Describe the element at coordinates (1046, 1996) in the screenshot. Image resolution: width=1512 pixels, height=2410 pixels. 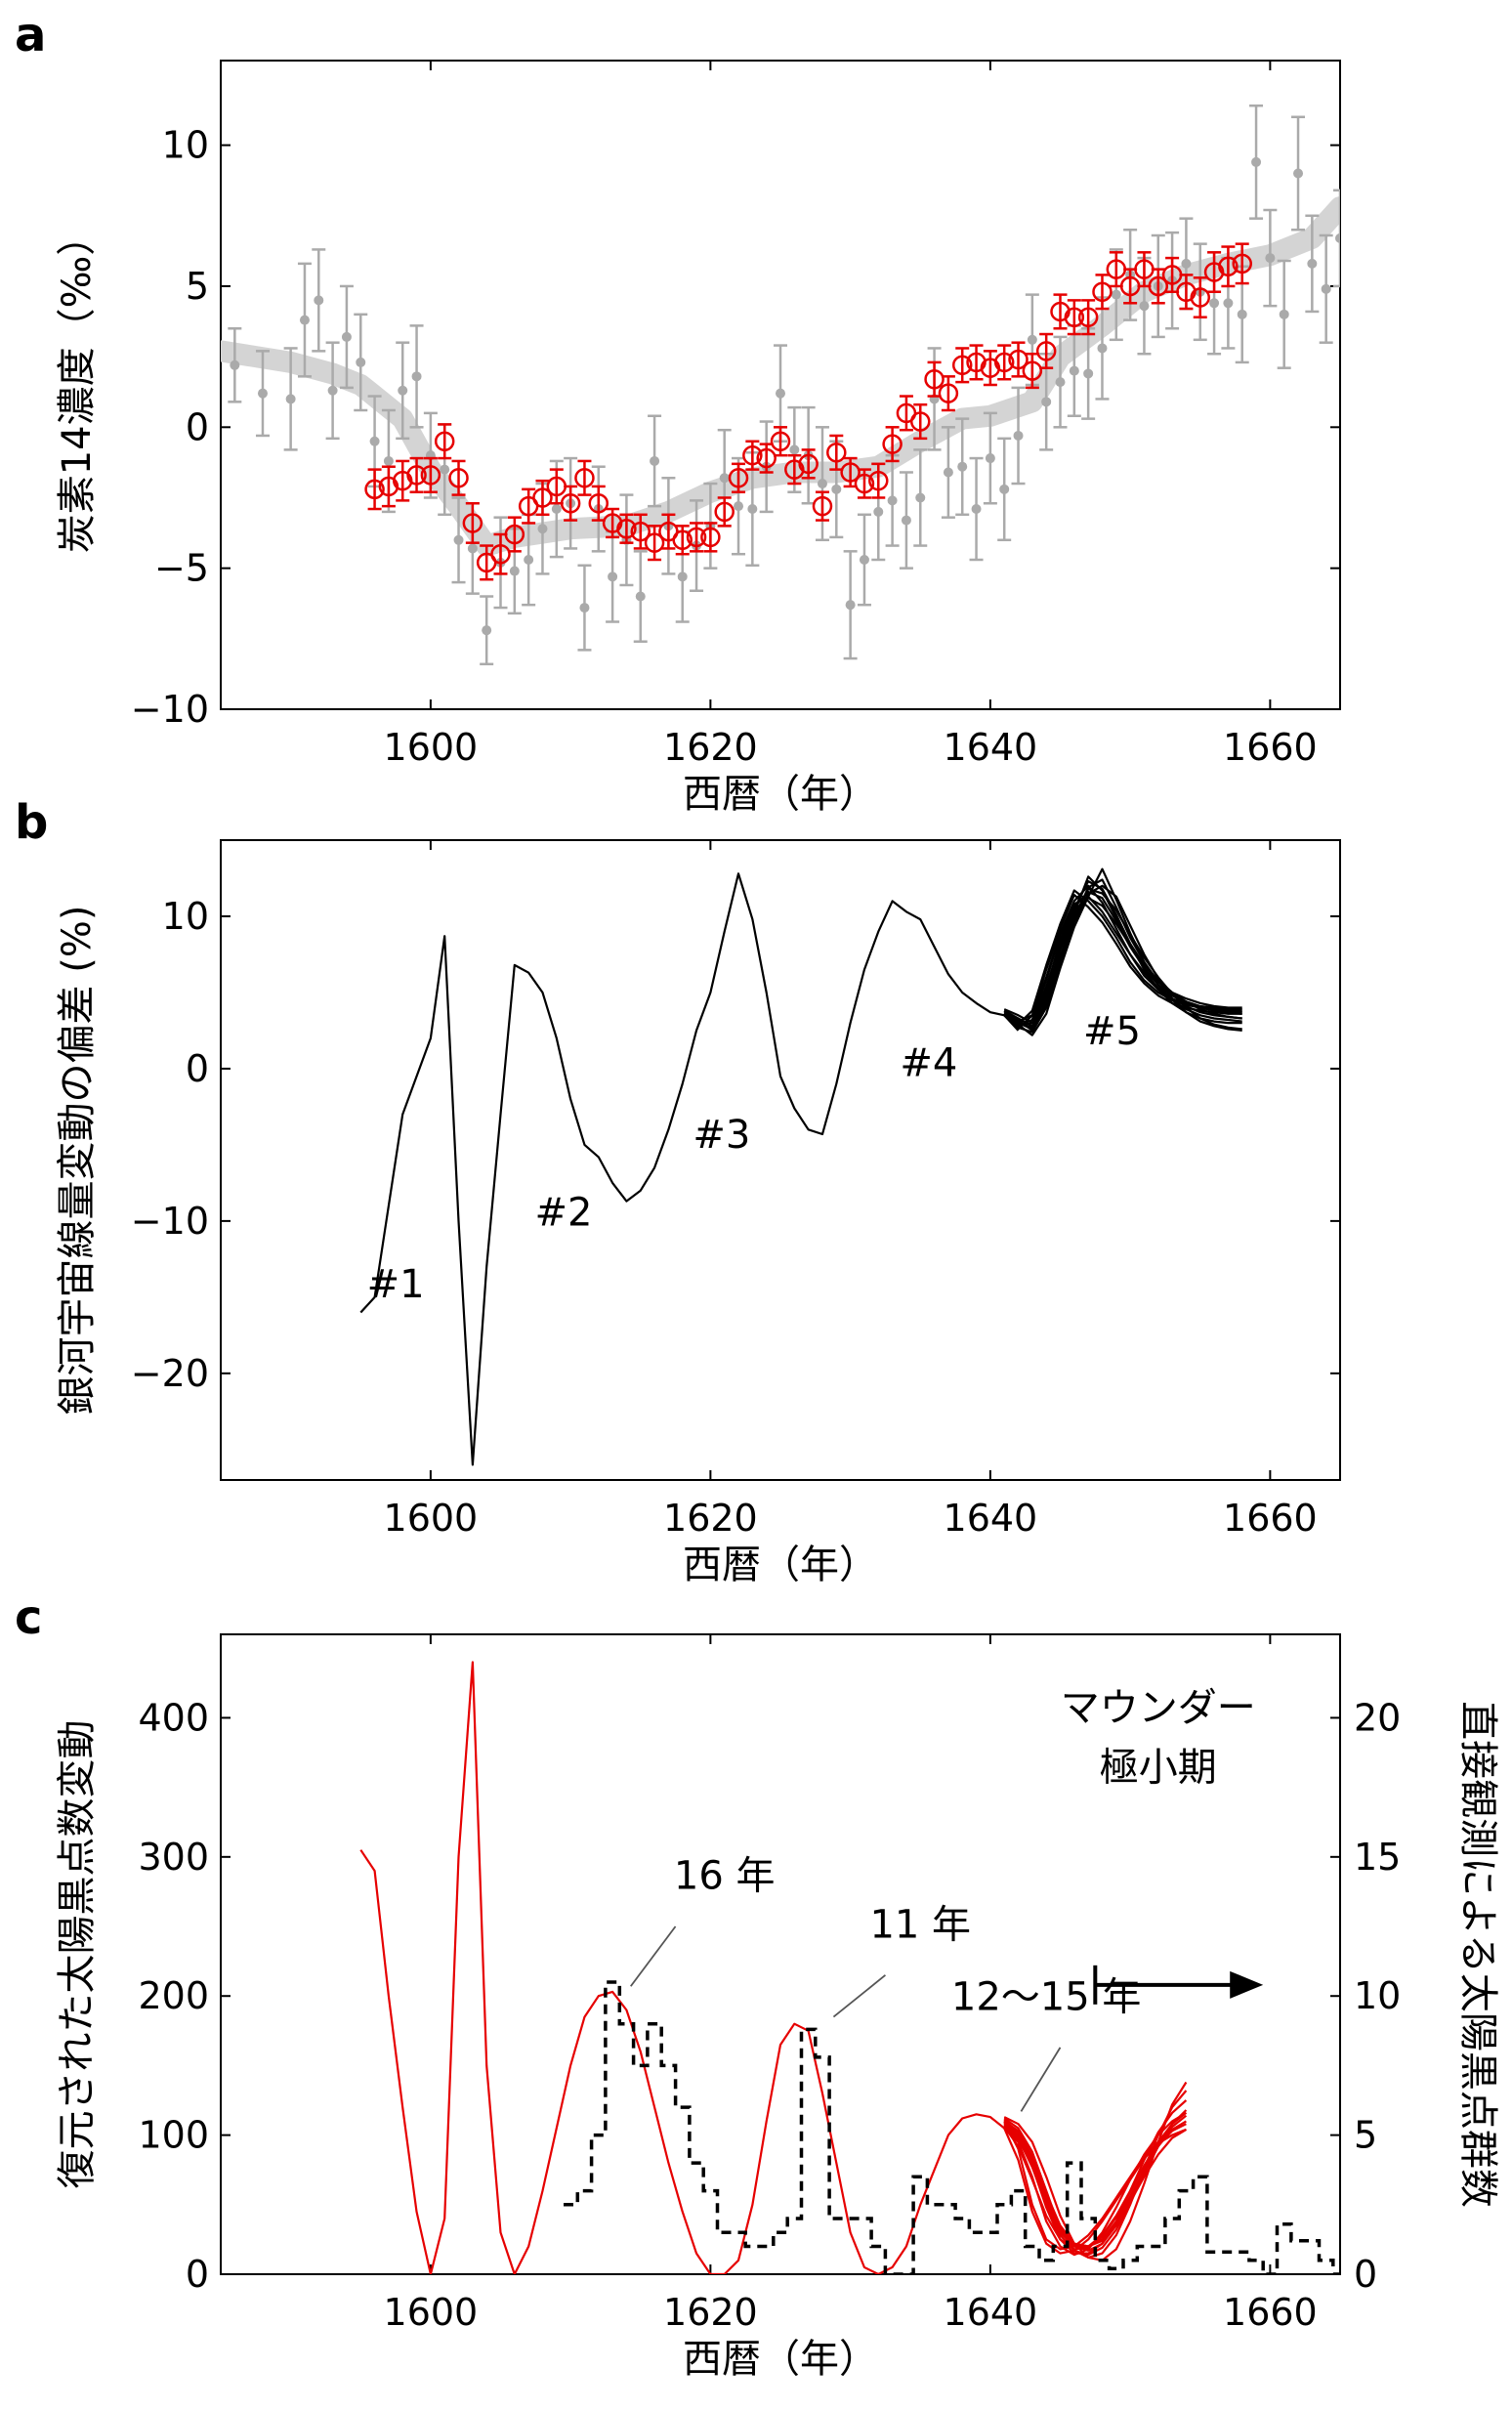
I see `panel-c-period-12-15-label: 12～15 年` at that location.